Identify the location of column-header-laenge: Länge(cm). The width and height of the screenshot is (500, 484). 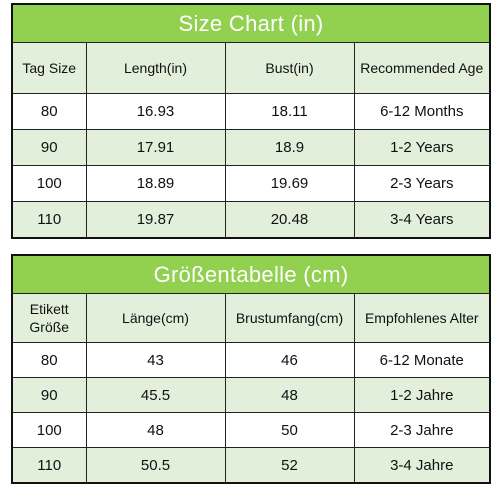
(155, 318).